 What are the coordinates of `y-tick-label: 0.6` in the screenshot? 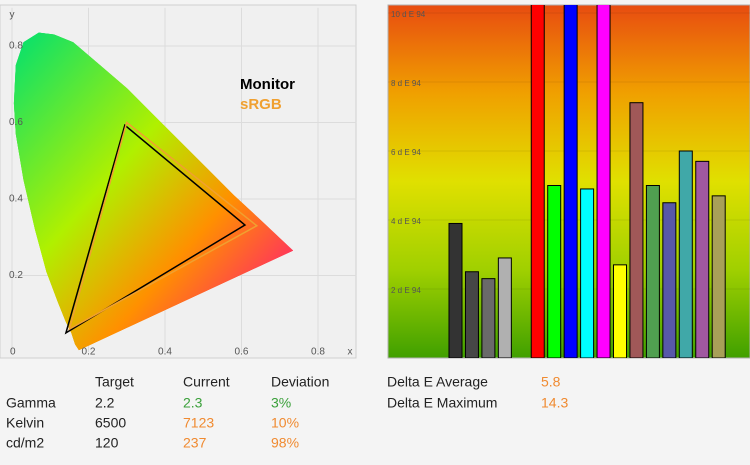 It's located at (16, 122).